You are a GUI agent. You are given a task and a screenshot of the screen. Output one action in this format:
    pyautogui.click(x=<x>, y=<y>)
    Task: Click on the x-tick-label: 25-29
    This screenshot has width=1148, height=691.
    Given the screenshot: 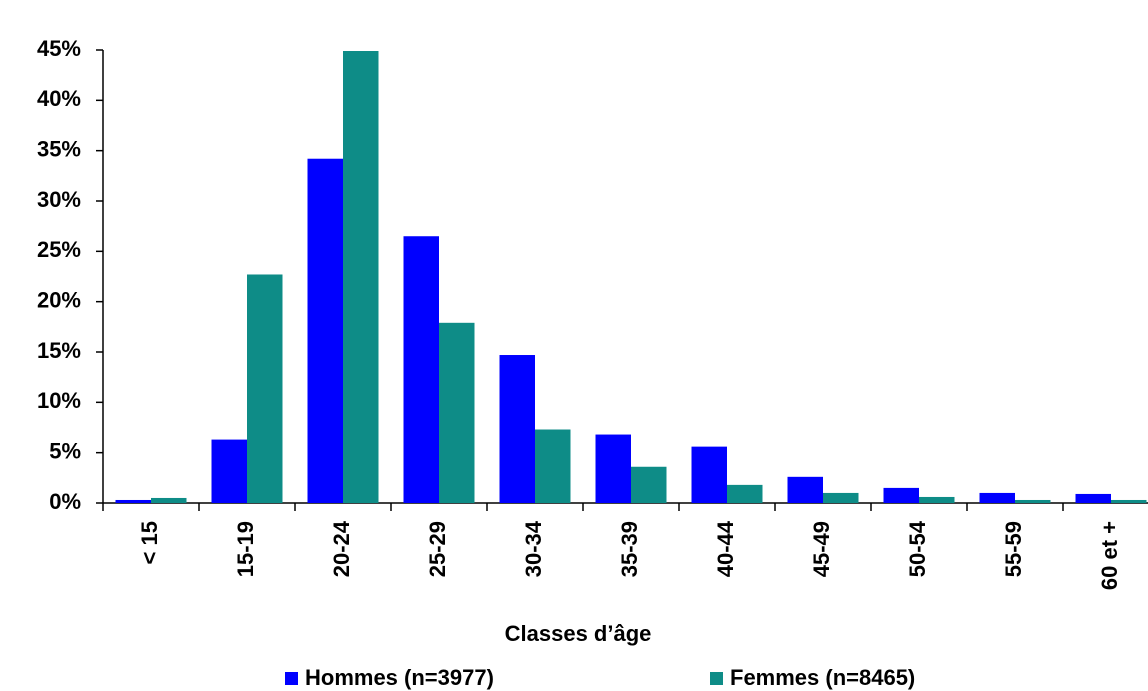 What is the action you would take?
    pyautogui.click(x=437, y=549)
    